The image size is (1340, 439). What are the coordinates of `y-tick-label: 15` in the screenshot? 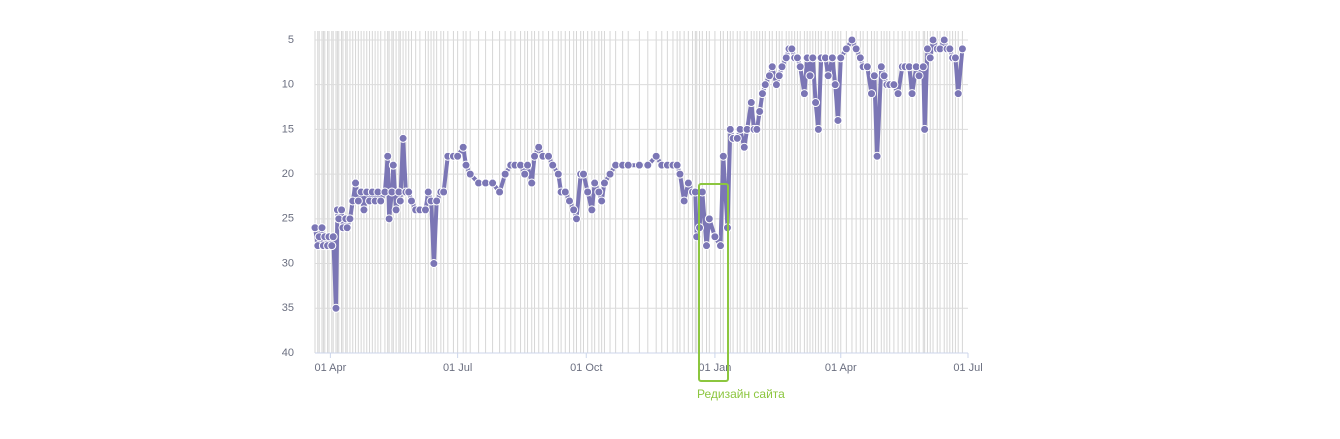 It's located at (288, 129).